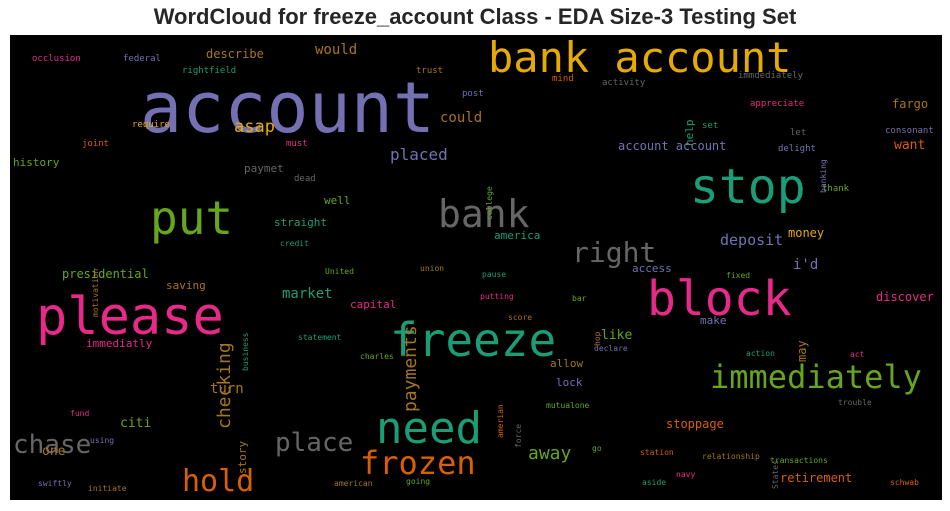  What do you see at coordinates (771, 76) in the screenshot?
I see `word-immdediately: immdediately` at bounding box center [771, 76].